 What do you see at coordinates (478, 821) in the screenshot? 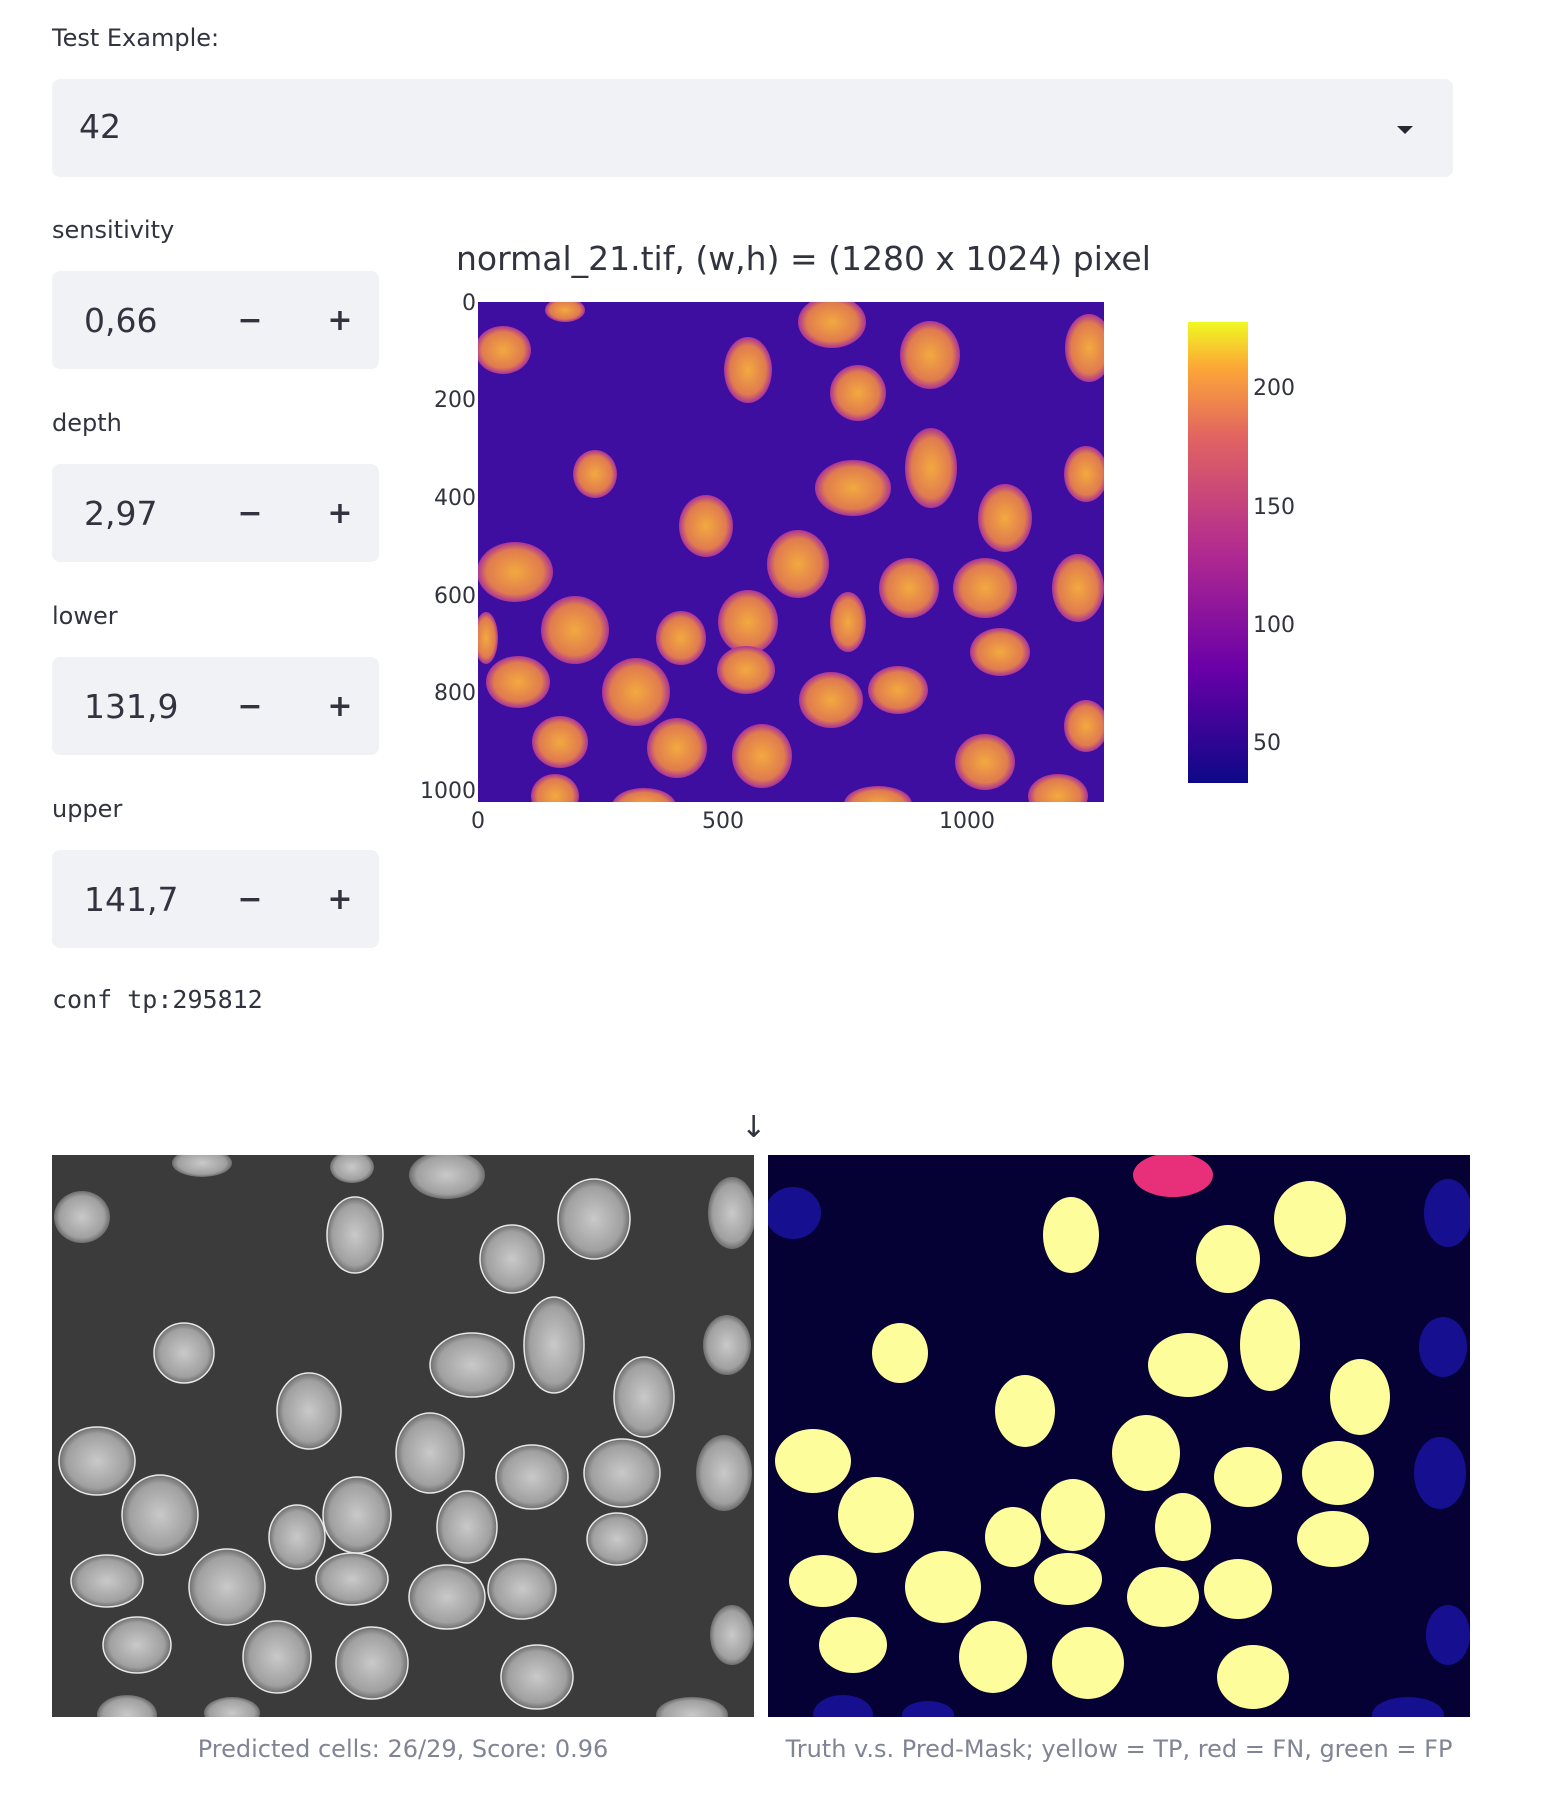
I see `x-tick-label: 0` at bounding box center [478, 821].